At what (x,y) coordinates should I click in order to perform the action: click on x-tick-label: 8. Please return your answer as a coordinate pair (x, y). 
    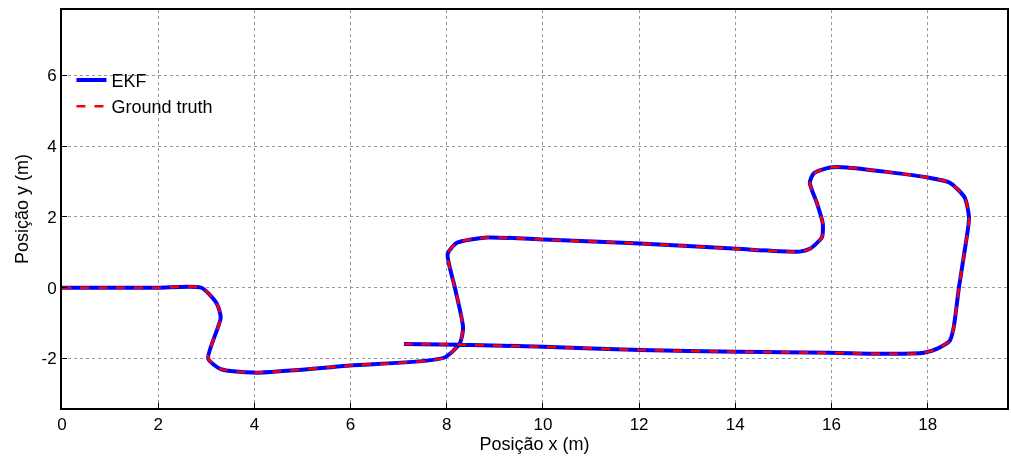
    Looking at the image, I should click on (447, 425).